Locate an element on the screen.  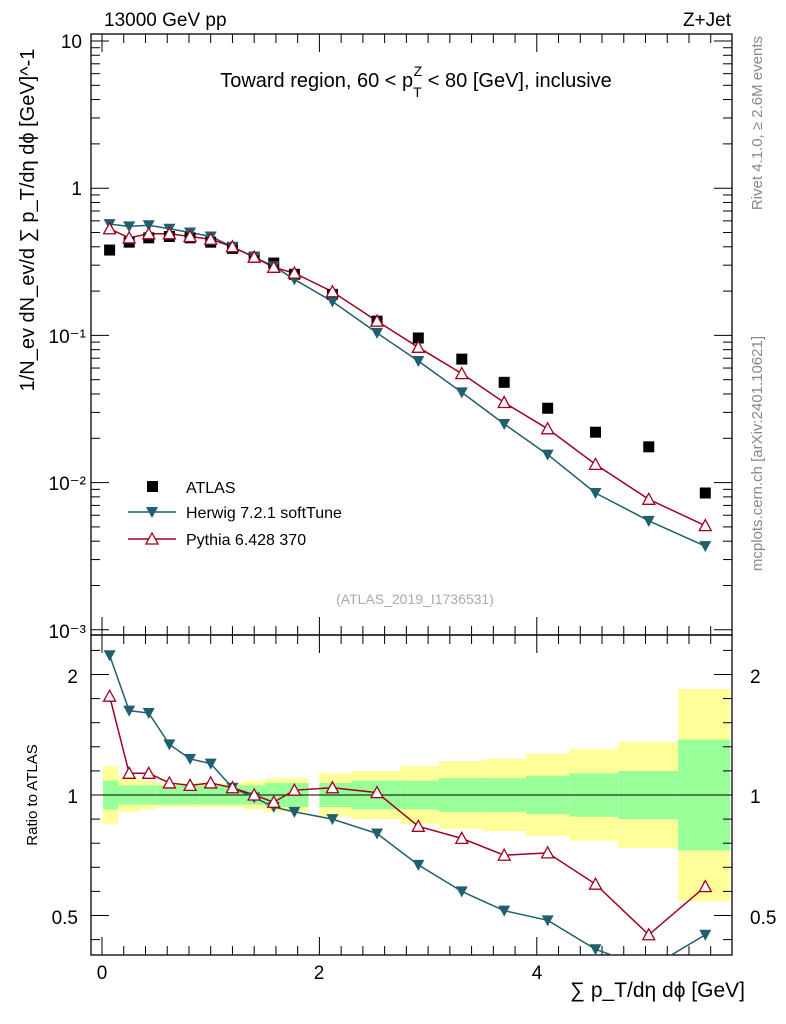
ratio-tick-label-1-right: 1 is located at coordinates (755, 797).